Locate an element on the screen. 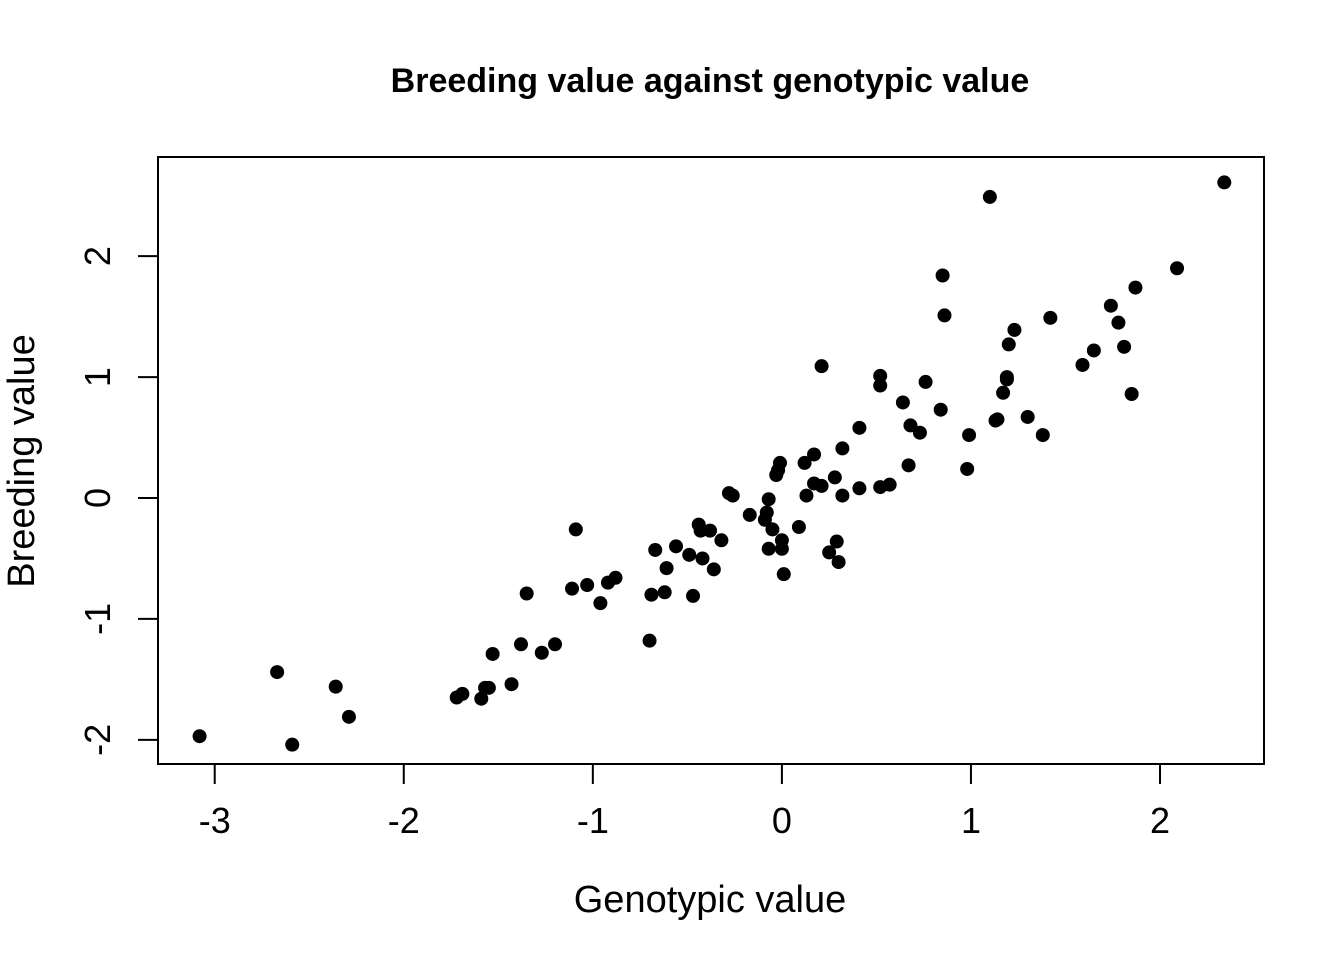  x-tick-label: 1 is located at coordinates (971, 820).